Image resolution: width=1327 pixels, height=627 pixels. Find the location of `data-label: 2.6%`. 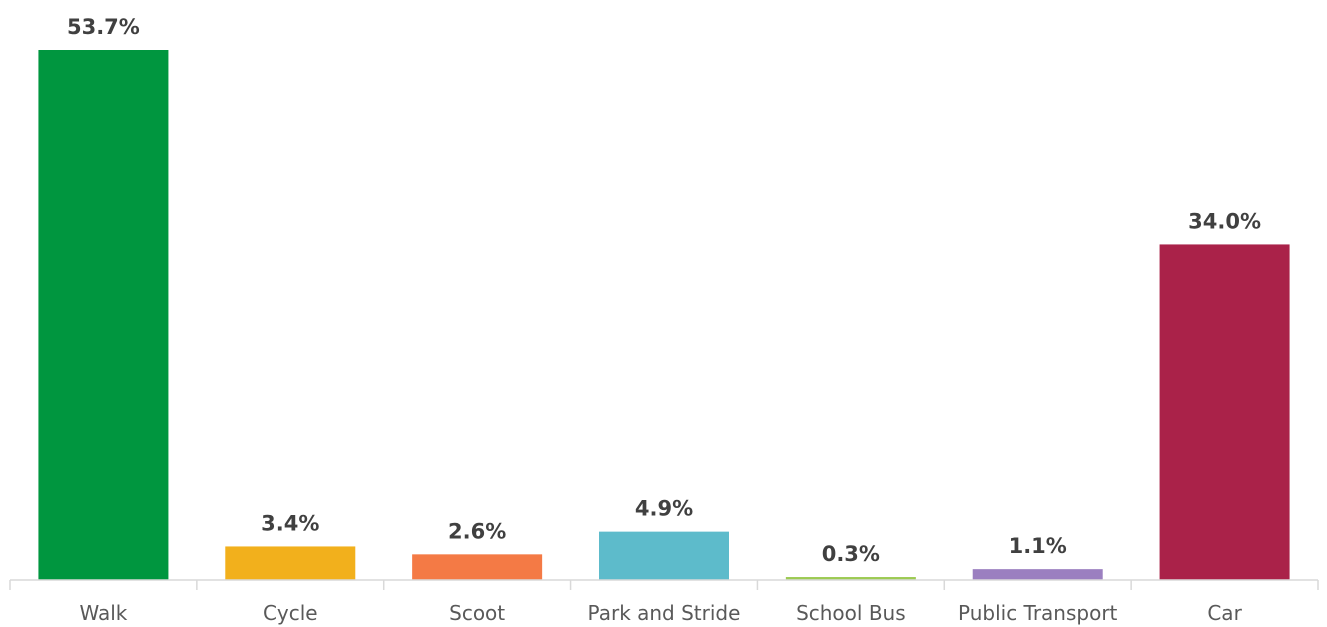

data-label: 2.6% is located at coordinates (477, 531).